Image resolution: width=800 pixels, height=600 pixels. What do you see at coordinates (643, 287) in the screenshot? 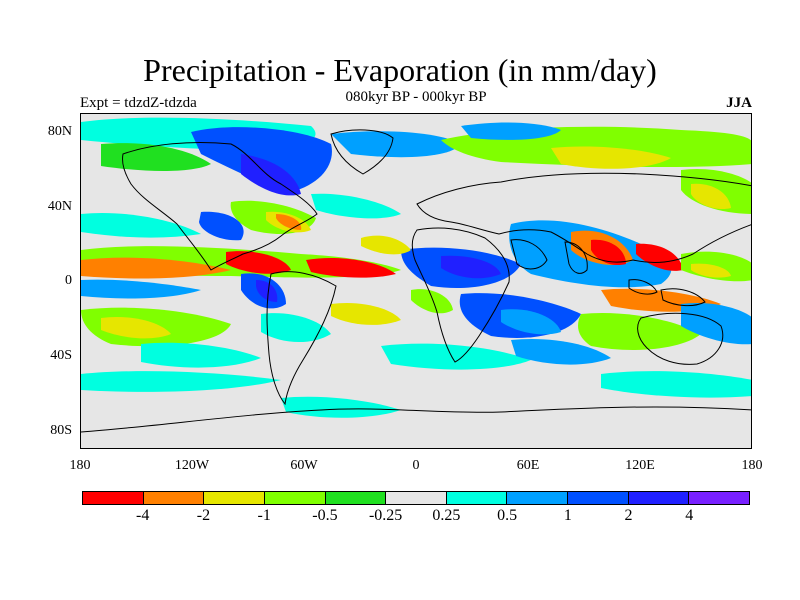
I see `coastline-borneo` at bounding box center [643, 287].